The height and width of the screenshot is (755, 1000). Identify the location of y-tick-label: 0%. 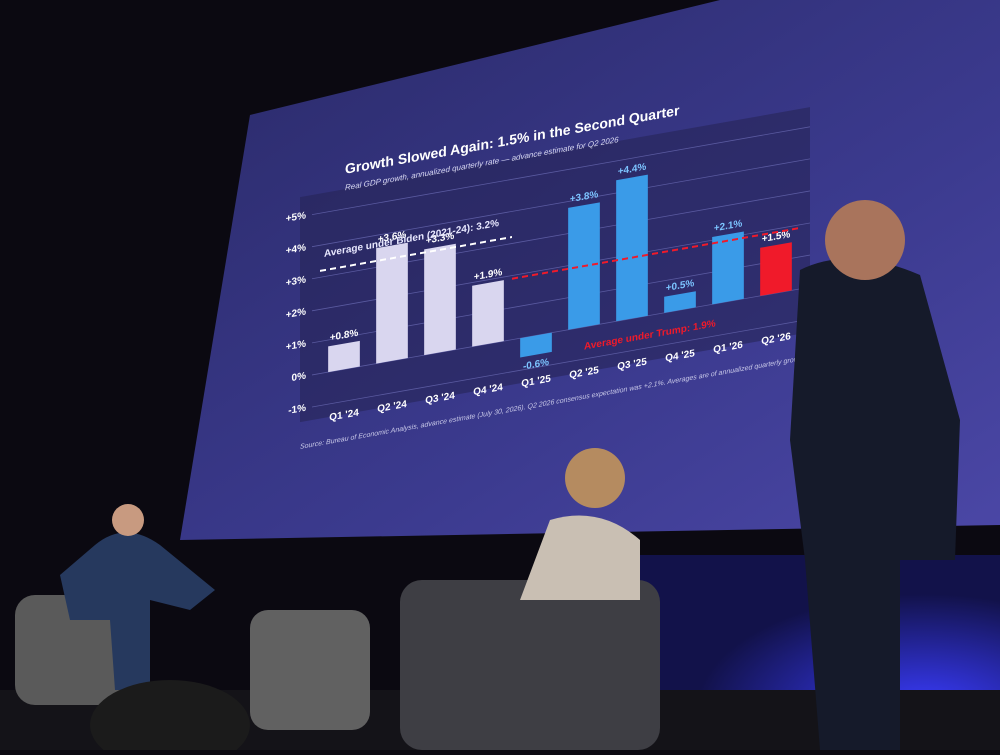
(299, 377).